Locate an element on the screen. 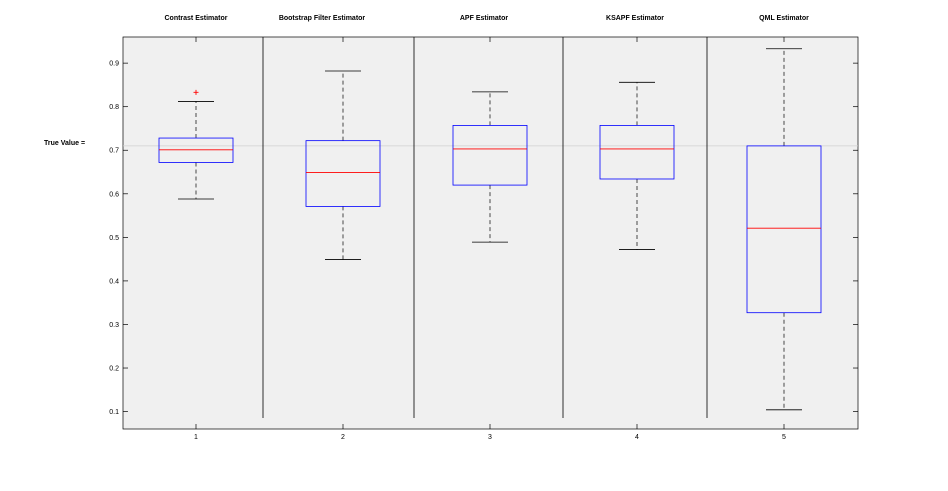 This screenshot has width=948, height=491. x-tick-label: 4 is located at coordinates (637, 437).